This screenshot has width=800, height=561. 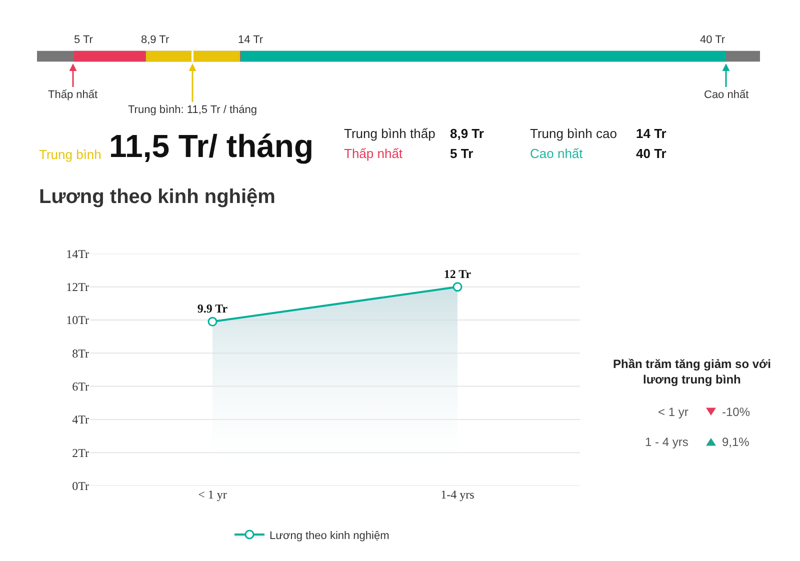 I want to click on text: Trung bình cao, so click(x=573, y=133).